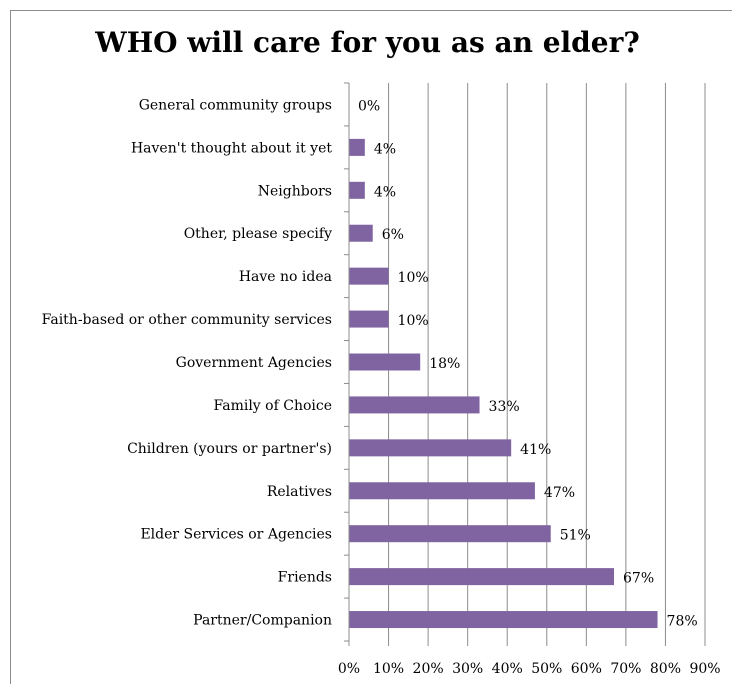 Image resolution: width=735 pixels, height=687 pixels. I want to click on data-label: 41%, so click(535, 450).